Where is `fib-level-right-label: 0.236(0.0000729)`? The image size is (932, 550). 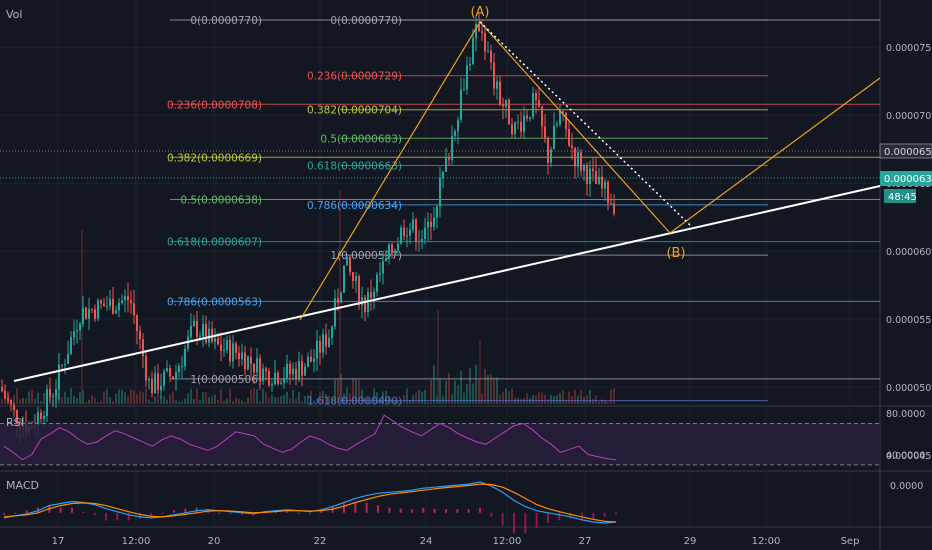
fib-level-right-label: 0.236(0.0000729) is located at coordinates (354, 77).